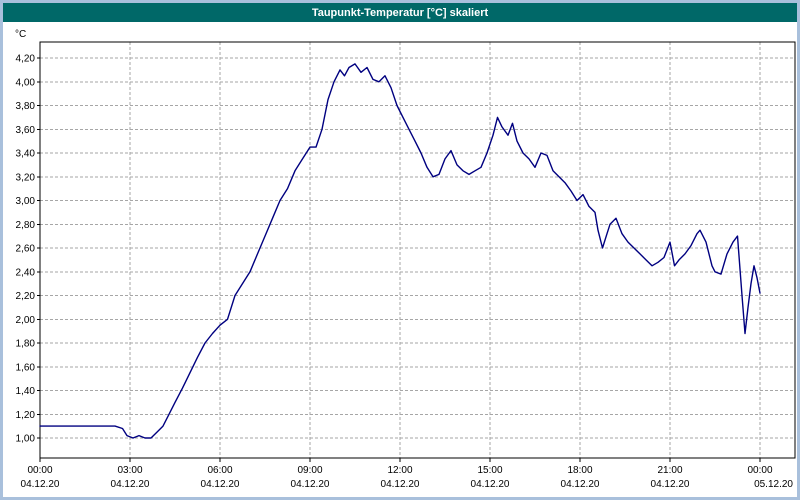  What do you see at coordinates (399, 470) in the screenshot?
I see `svg-text: 12:00` at bounding box center [399, 470].